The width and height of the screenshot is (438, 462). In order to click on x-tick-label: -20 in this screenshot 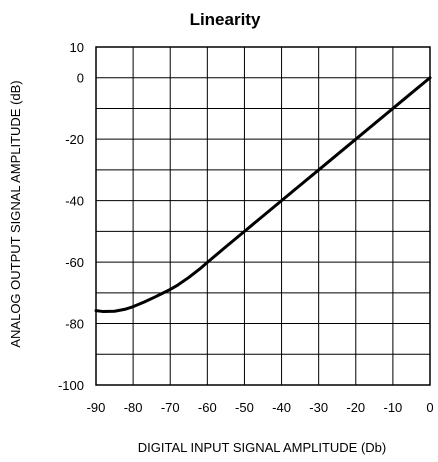, I will do `click(355, 407)`.